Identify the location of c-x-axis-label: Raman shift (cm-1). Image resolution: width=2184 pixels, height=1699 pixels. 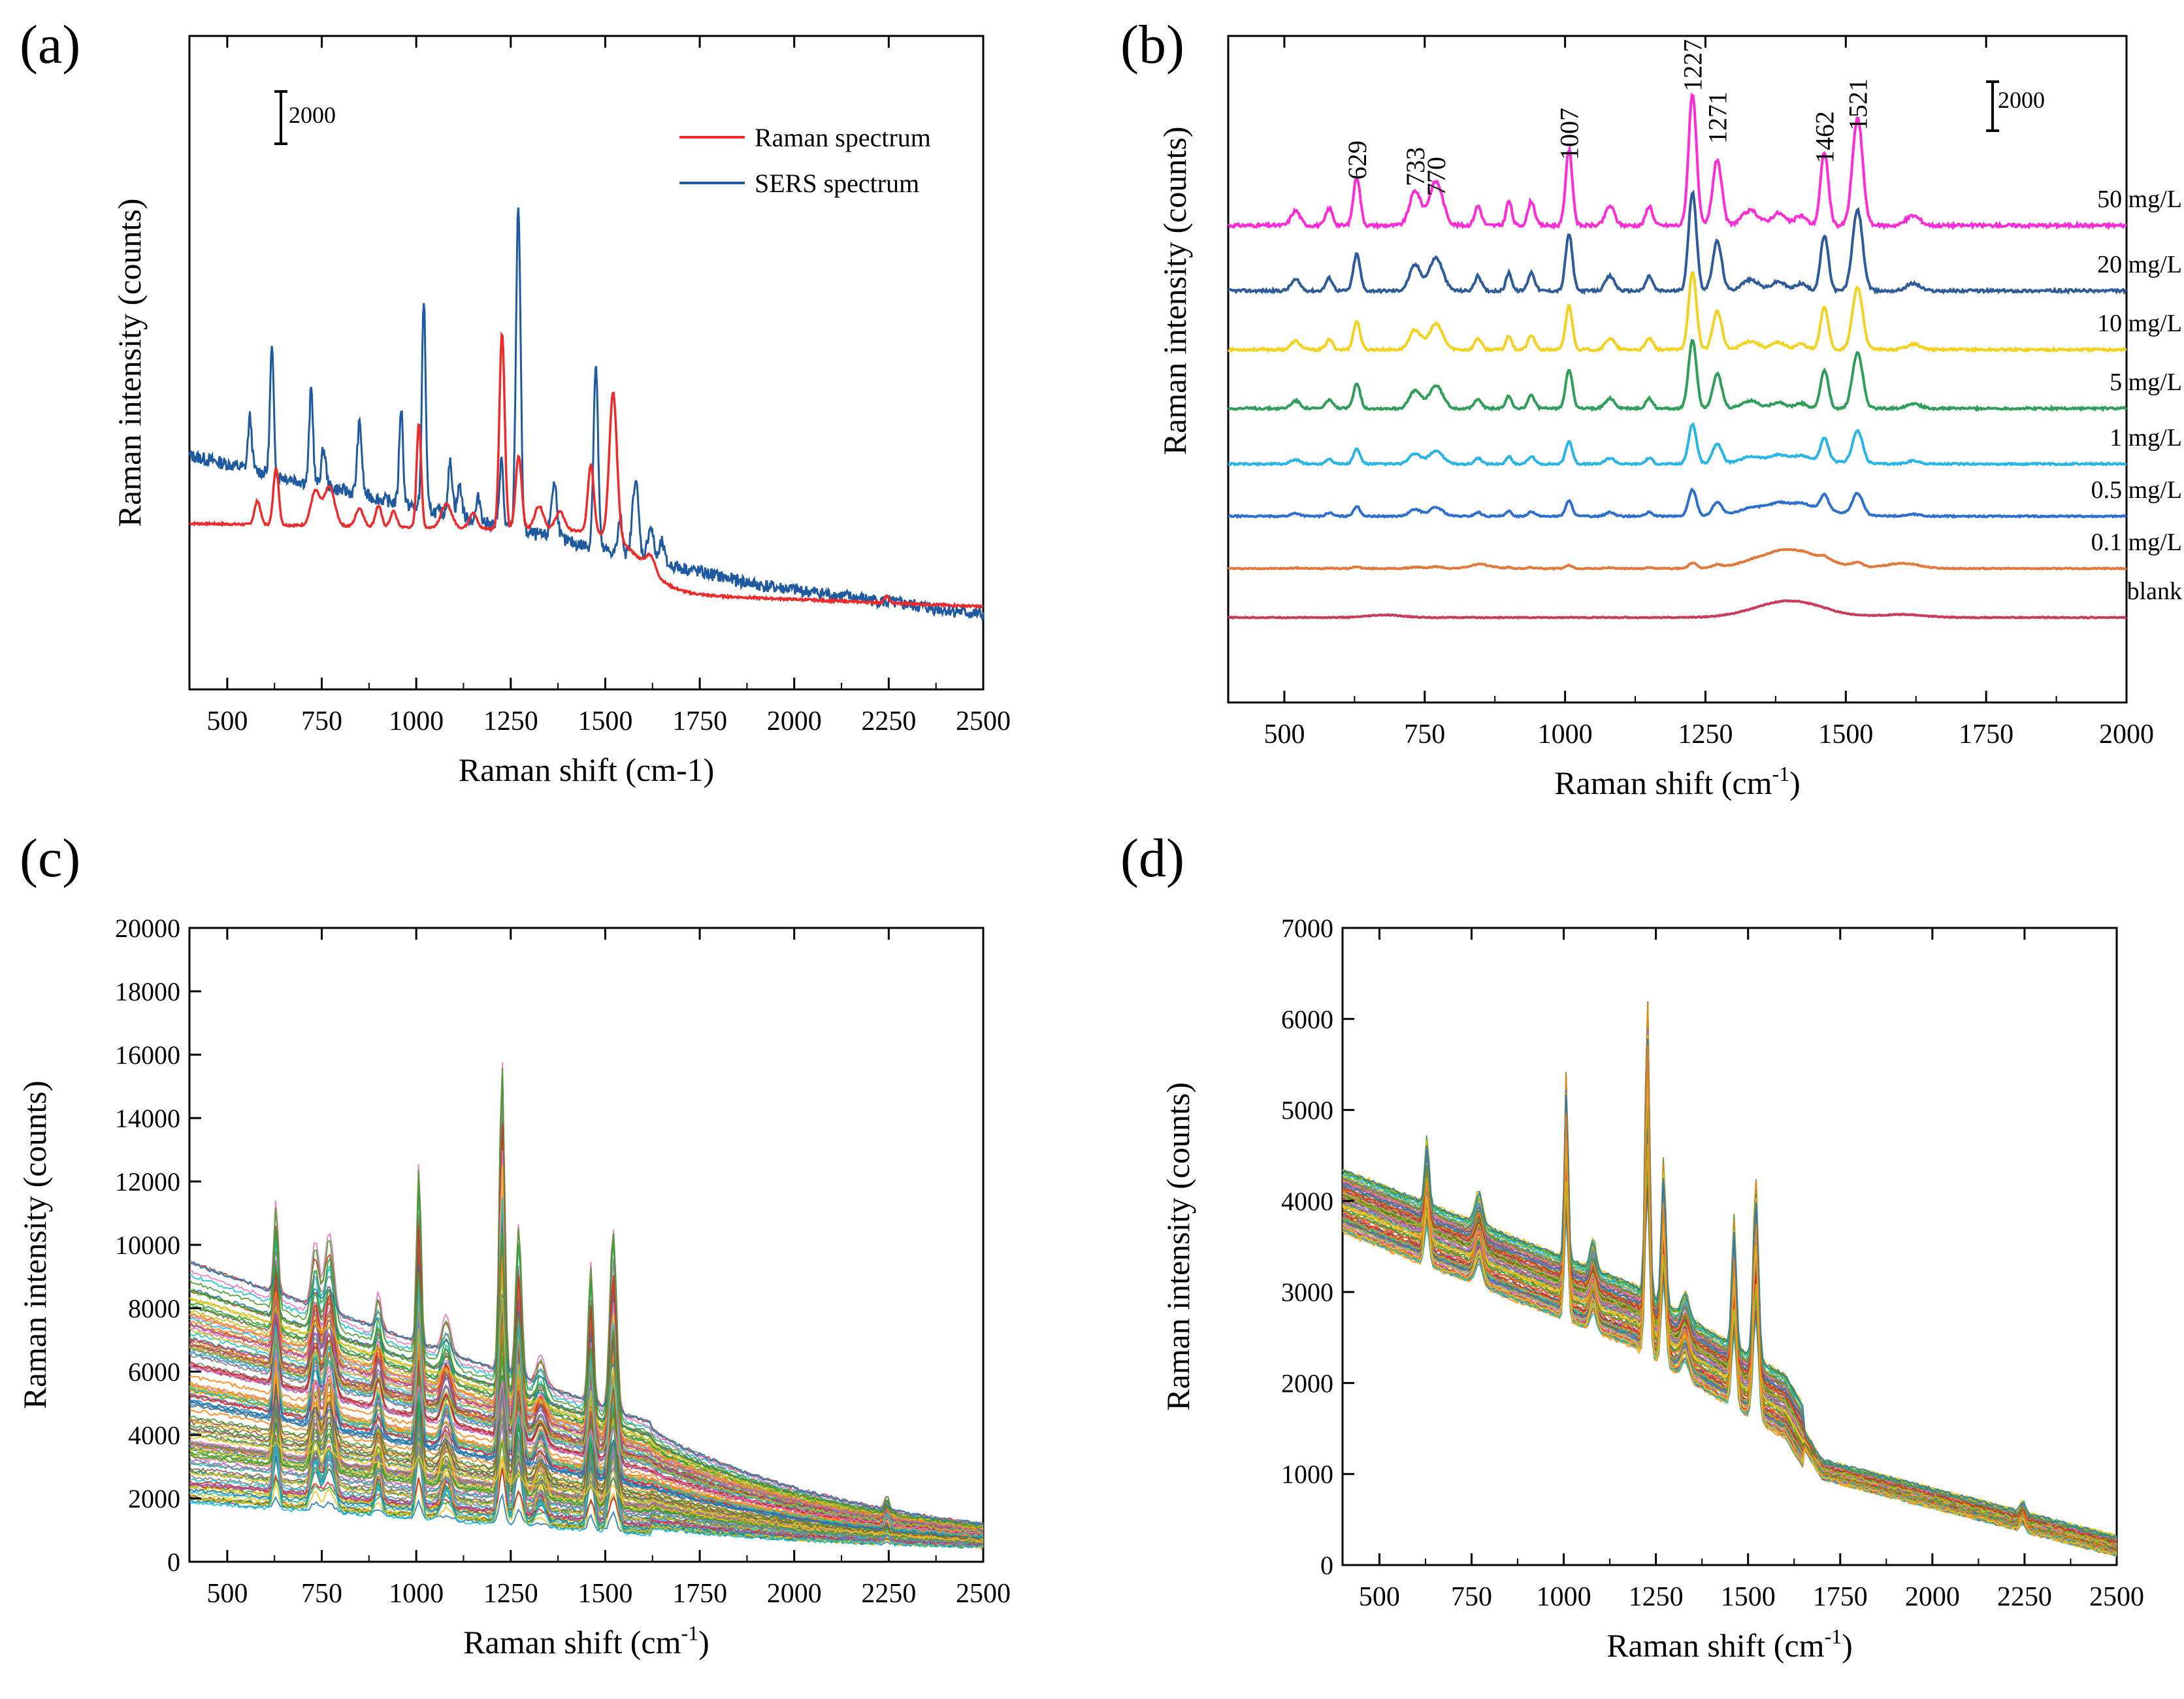
(586, 1640).